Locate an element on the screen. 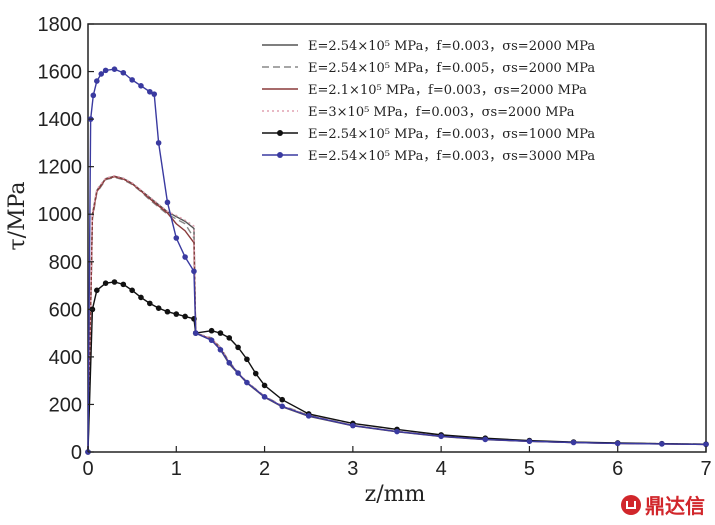 The width and height of the screenshot is (715, 525). legend-label-5: E=2.54×10⁵ MPa，f=0.003，σs=1000 MPa is located at coordinates (451, 134).